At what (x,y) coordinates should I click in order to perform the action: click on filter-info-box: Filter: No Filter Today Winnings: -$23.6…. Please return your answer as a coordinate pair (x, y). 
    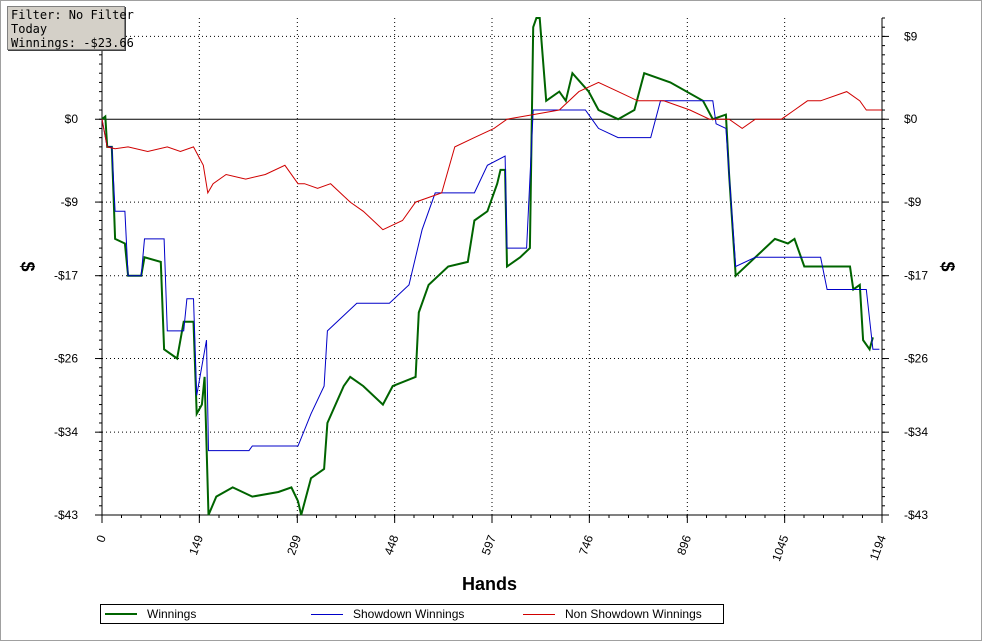
    Looking at the image, I should click on (70, 28).